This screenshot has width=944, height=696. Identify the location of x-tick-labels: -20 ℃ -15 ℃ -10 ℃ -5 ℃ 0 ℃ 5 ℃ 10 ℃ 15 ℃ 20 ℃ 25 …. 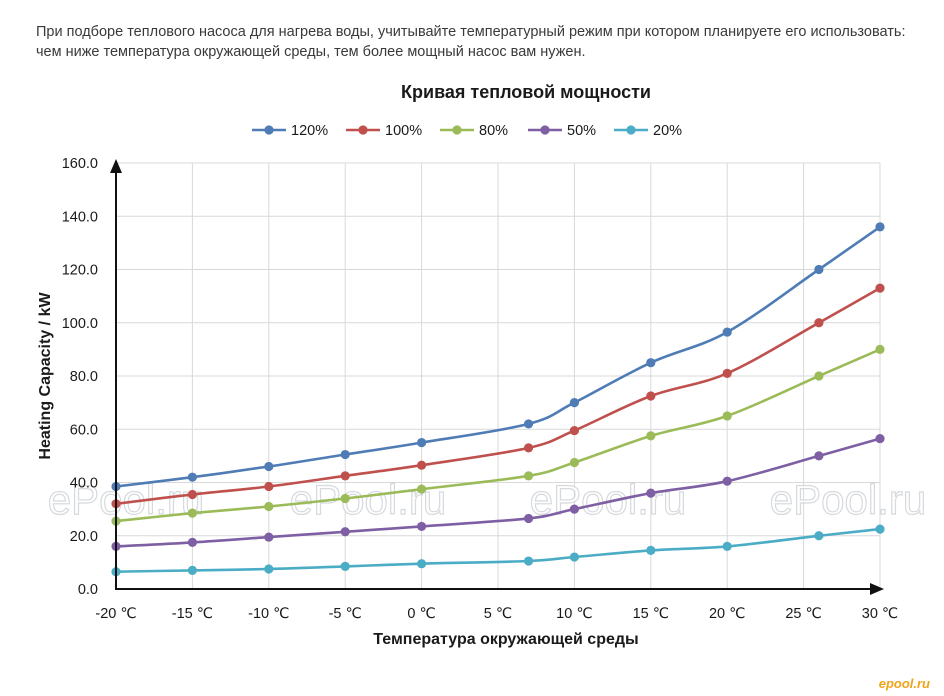
(496, 614).